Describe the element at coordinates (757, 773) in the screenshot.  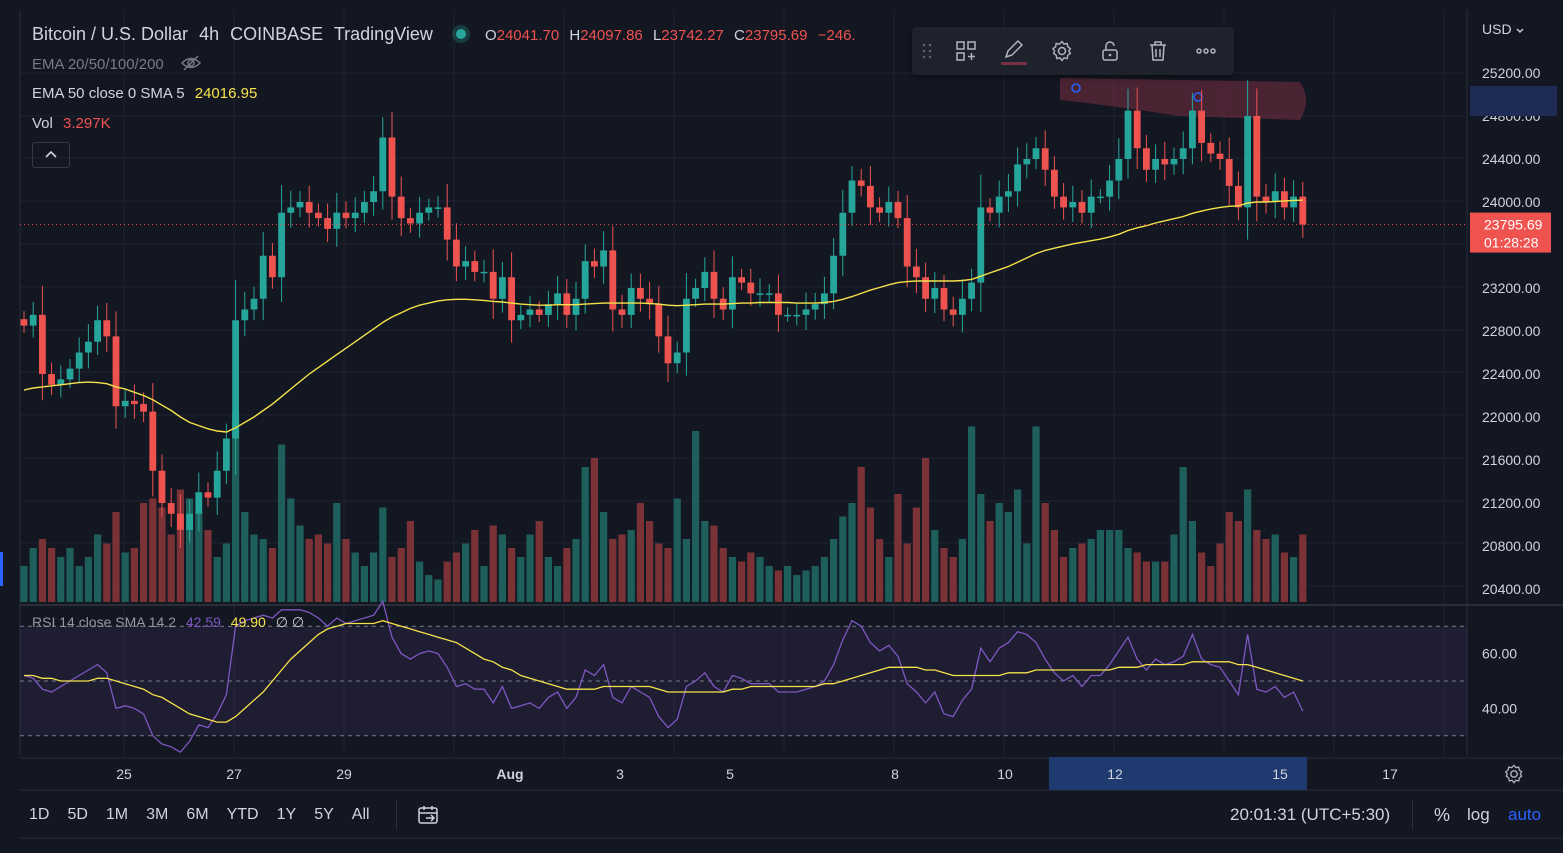
I see `time-axis: 25 27 29 Aug 3 5 8 10 12 15 17` at that location.